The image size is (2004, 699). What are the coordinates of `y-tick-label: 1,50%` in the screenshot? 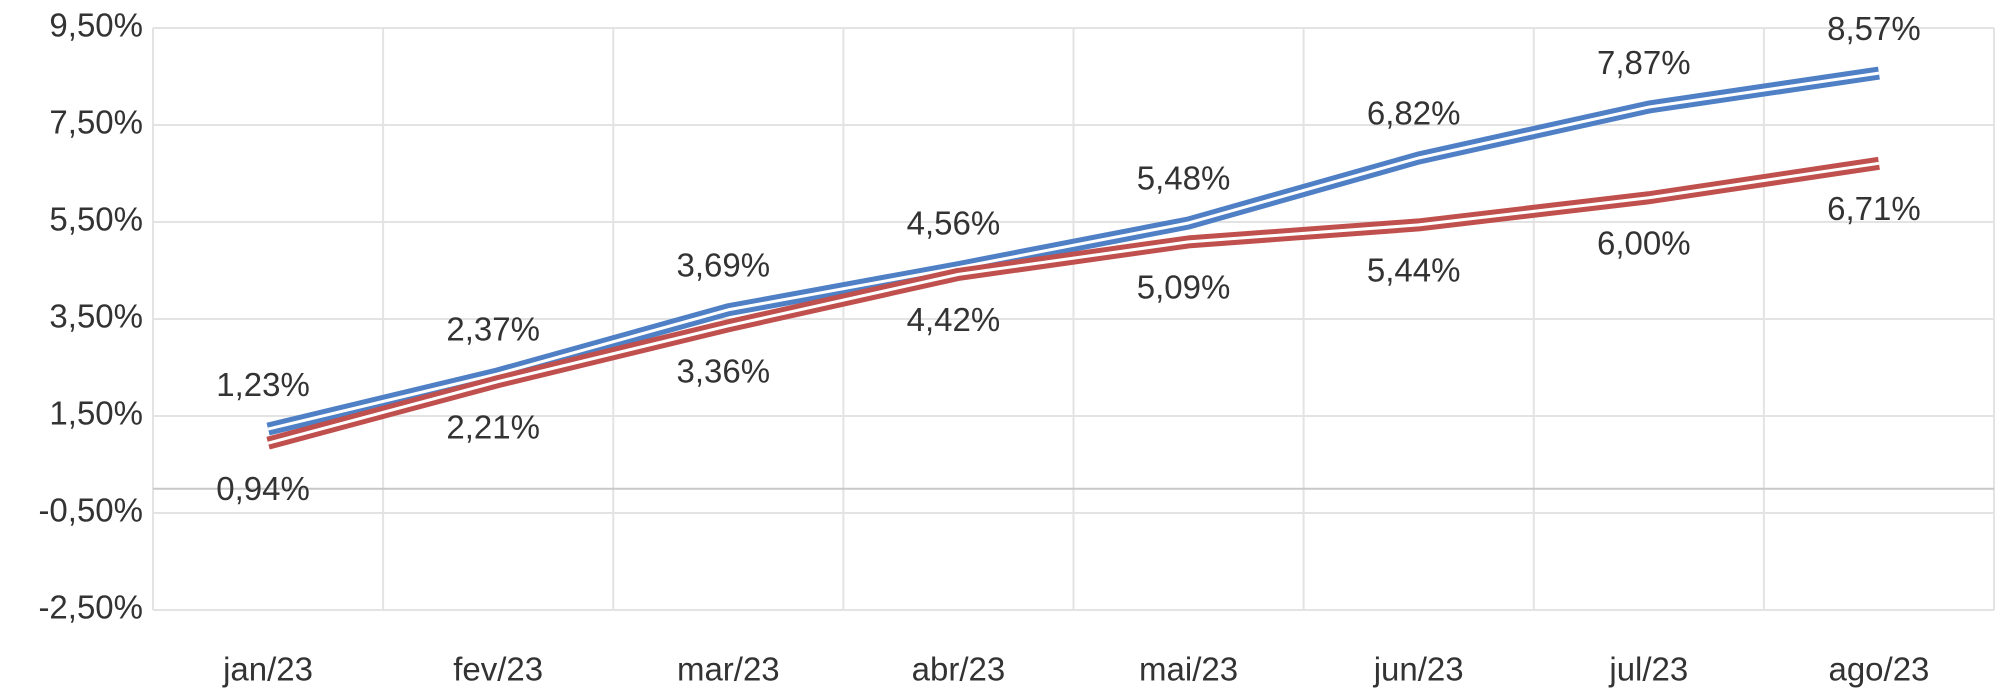 It's located at (96, 413).